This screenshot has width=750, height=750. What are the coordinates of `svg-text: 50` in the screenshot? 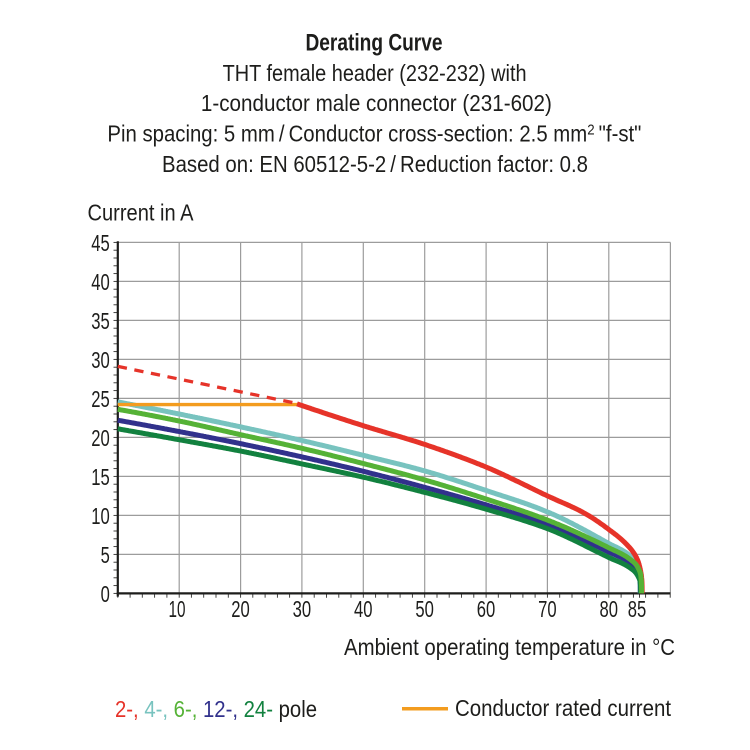 It's located at (424, 609).